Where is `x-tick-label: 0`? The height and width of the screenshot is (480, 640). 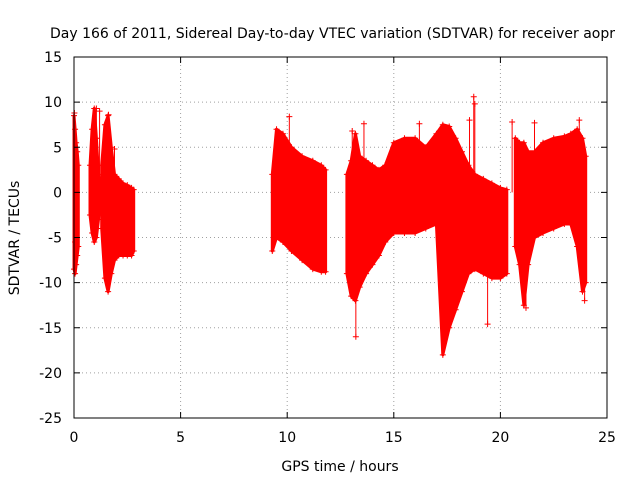 x-tick-label: 0 is located at coordinates (74, 438).